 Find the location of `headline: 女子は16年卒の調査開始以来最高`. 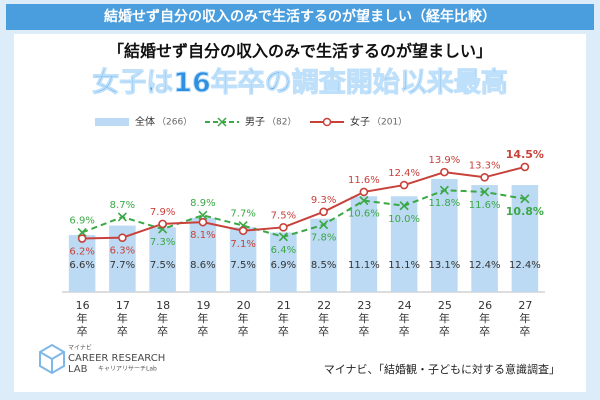

headline: 女子は16年卒の調査開始以来最高 is located at coordinates (300, 83).